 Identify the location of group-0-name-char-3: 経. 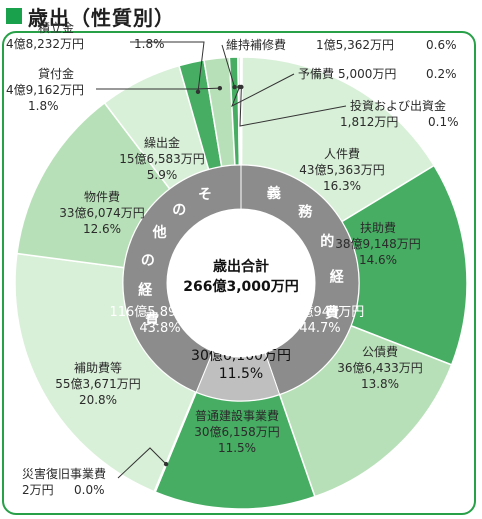
(337, 276).